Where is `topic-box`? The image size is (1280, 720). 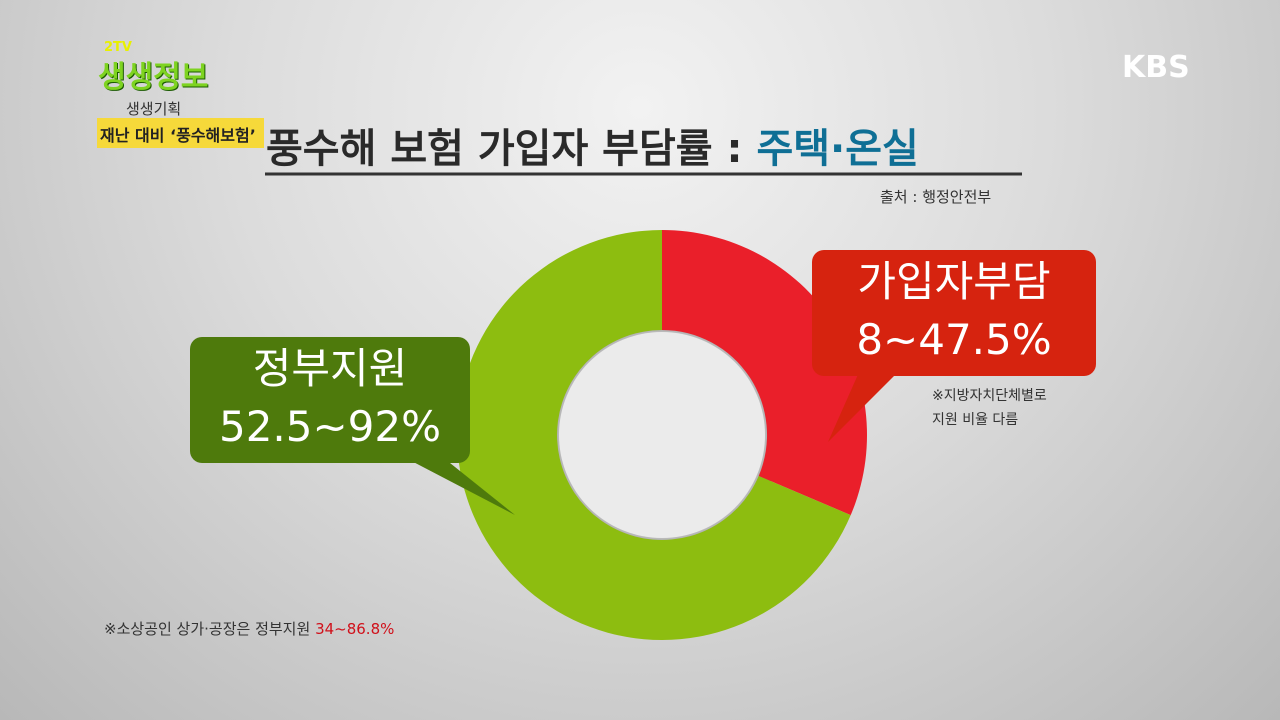
topic-box is located at coordinates (180, 133).